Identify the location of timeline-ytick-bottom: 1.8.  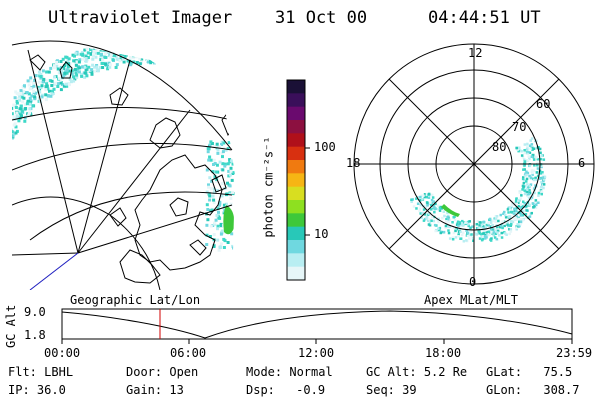
(35, 335).